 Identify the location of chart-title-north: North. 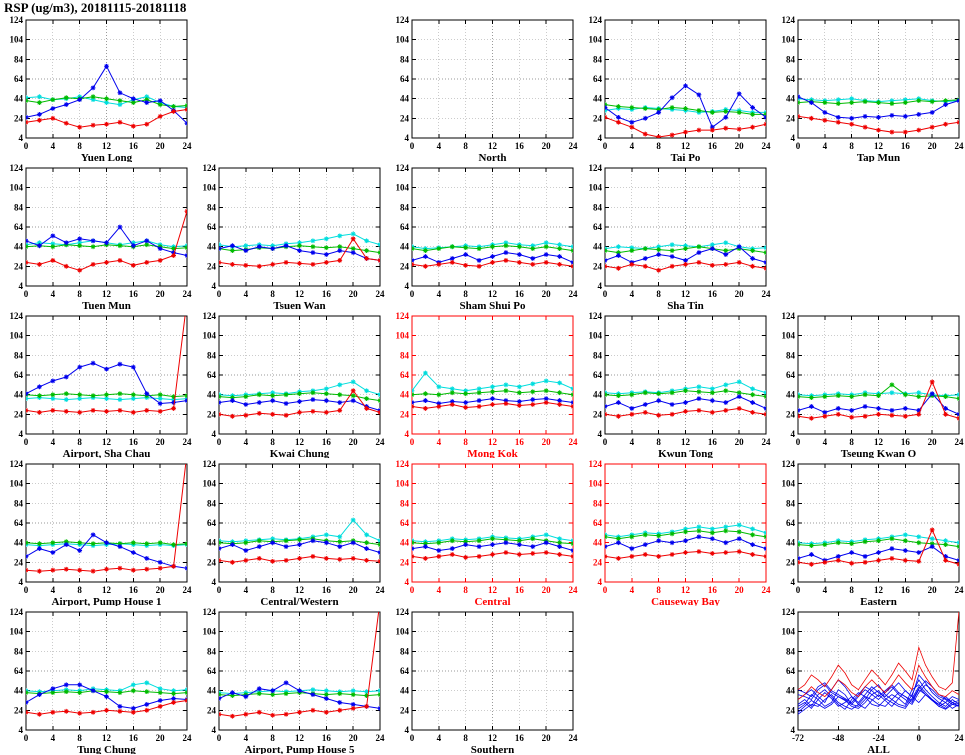
(492, 157).